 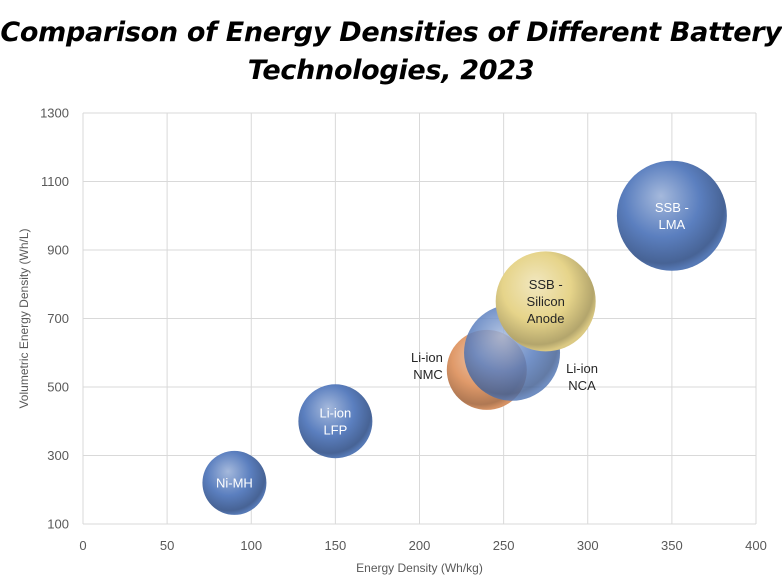 What do you see at coordinates (58, 524) in the screenshot?
I see `y-tick-label: 100` at bounding box center [58, 524].